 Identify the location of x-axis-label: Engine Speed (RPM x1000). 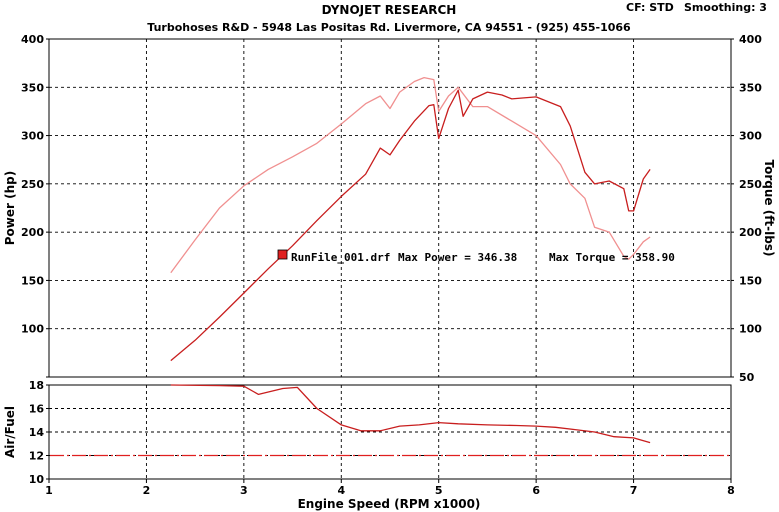
(389, 504).